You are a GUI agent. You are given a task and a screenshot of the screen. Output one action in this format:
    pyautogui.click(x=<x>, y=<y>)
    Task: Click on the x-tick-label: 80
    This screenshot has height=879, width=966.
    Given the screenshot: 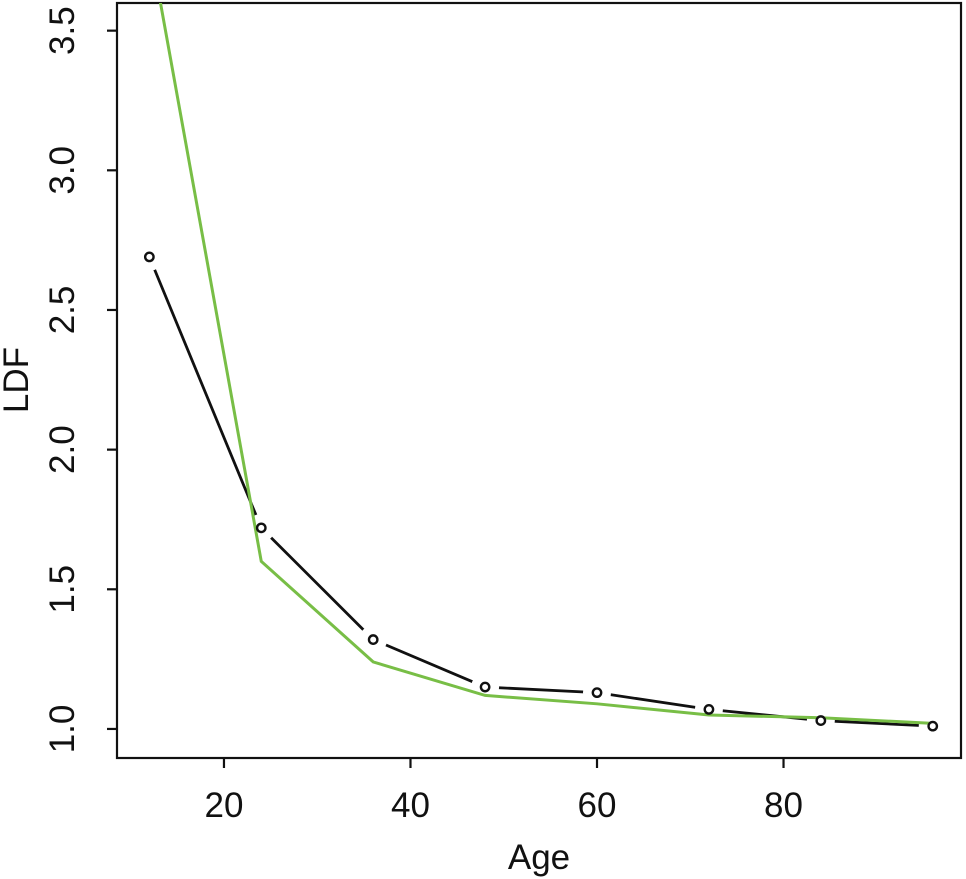 What is the action you would take?
    pyautogui.click(x=783, y=805)
    